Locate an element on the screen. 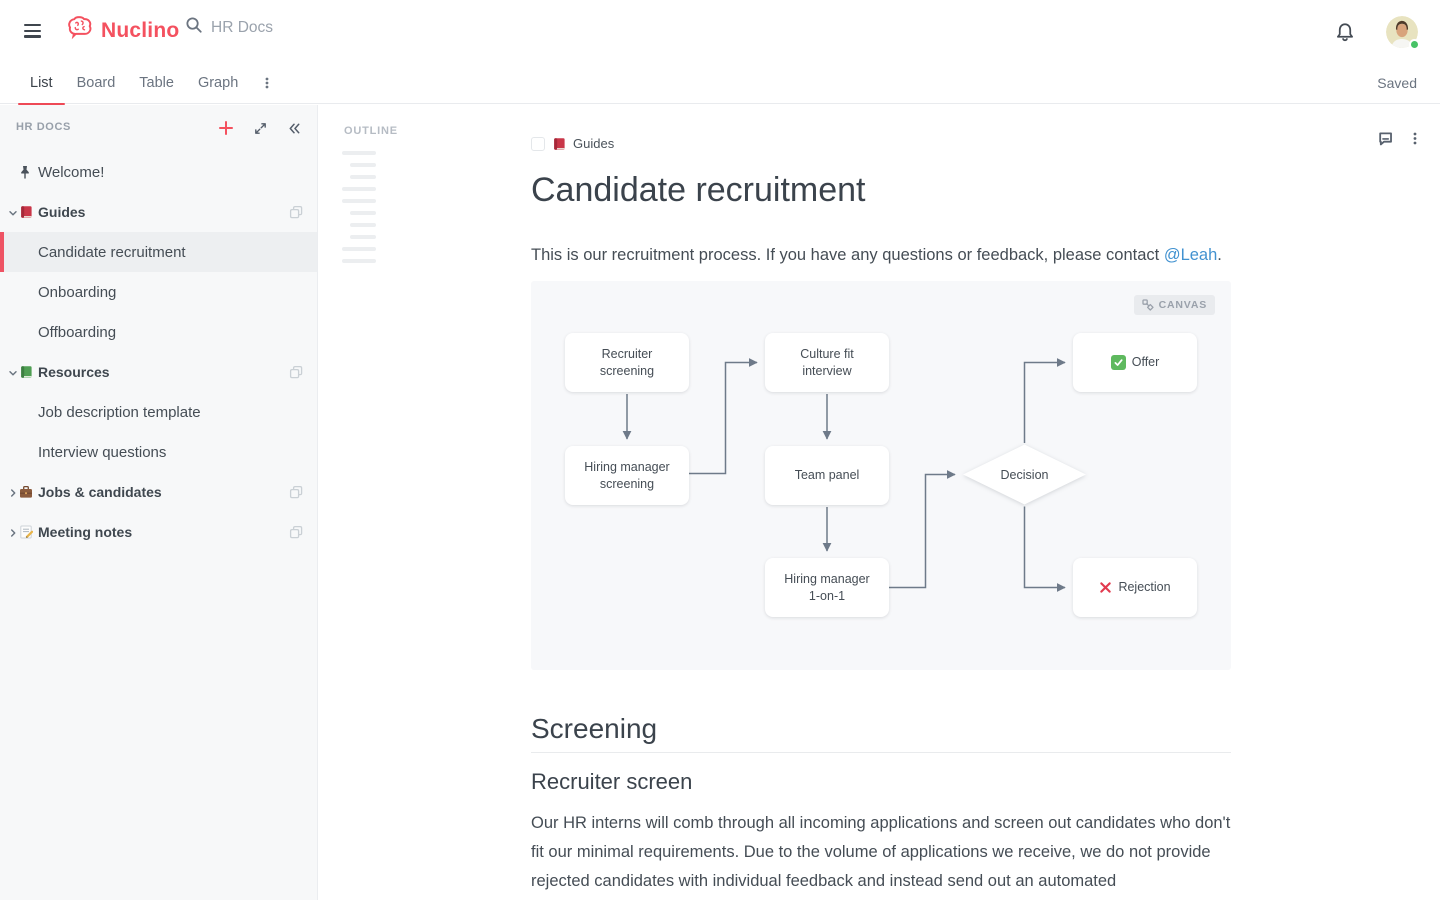  tab-board: Board is located at coordinates (96, 83).